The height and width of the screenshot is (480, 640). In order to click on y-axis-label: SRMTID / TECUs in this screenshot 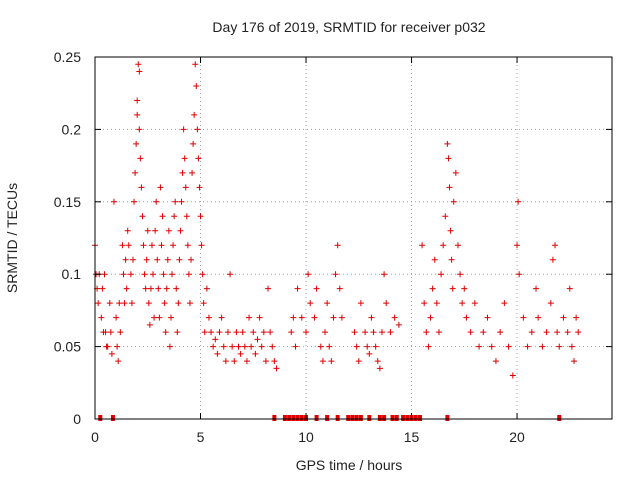, I will do `click(12, 238)`.